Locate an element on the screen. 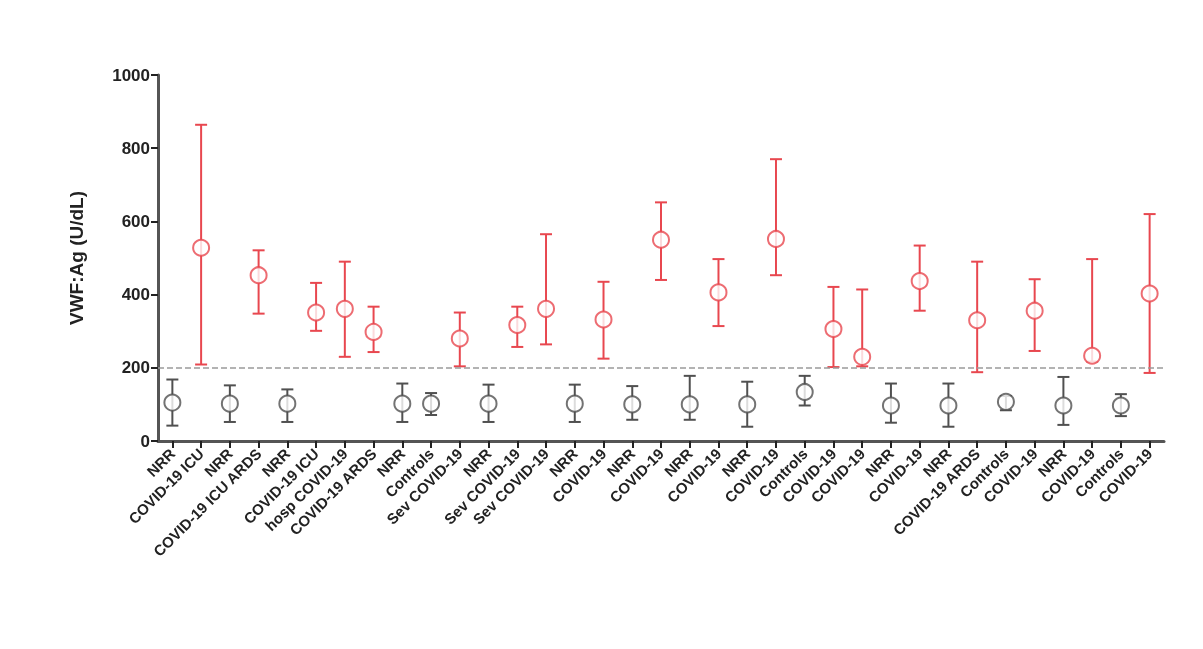 This screenshot has height=649, width=1203. y-tick-label: 600 is located at coordinates (135, 221).